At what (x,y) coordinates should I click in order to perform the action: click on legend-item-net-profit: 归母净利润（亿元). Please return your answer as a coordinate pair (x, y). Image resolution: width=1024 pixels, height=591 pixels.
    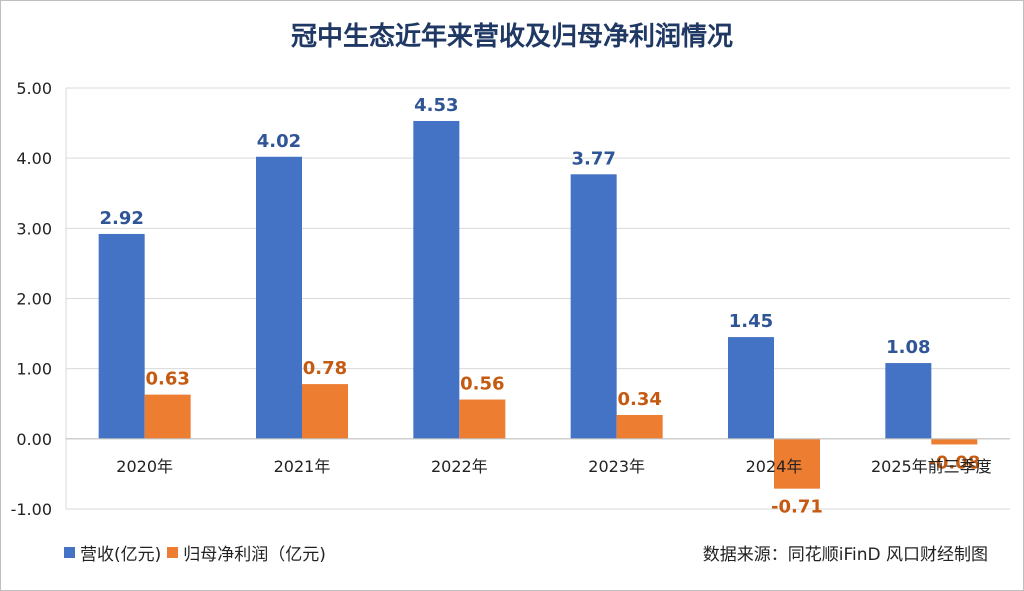
    Looking at the image, I should click on (246, 552).